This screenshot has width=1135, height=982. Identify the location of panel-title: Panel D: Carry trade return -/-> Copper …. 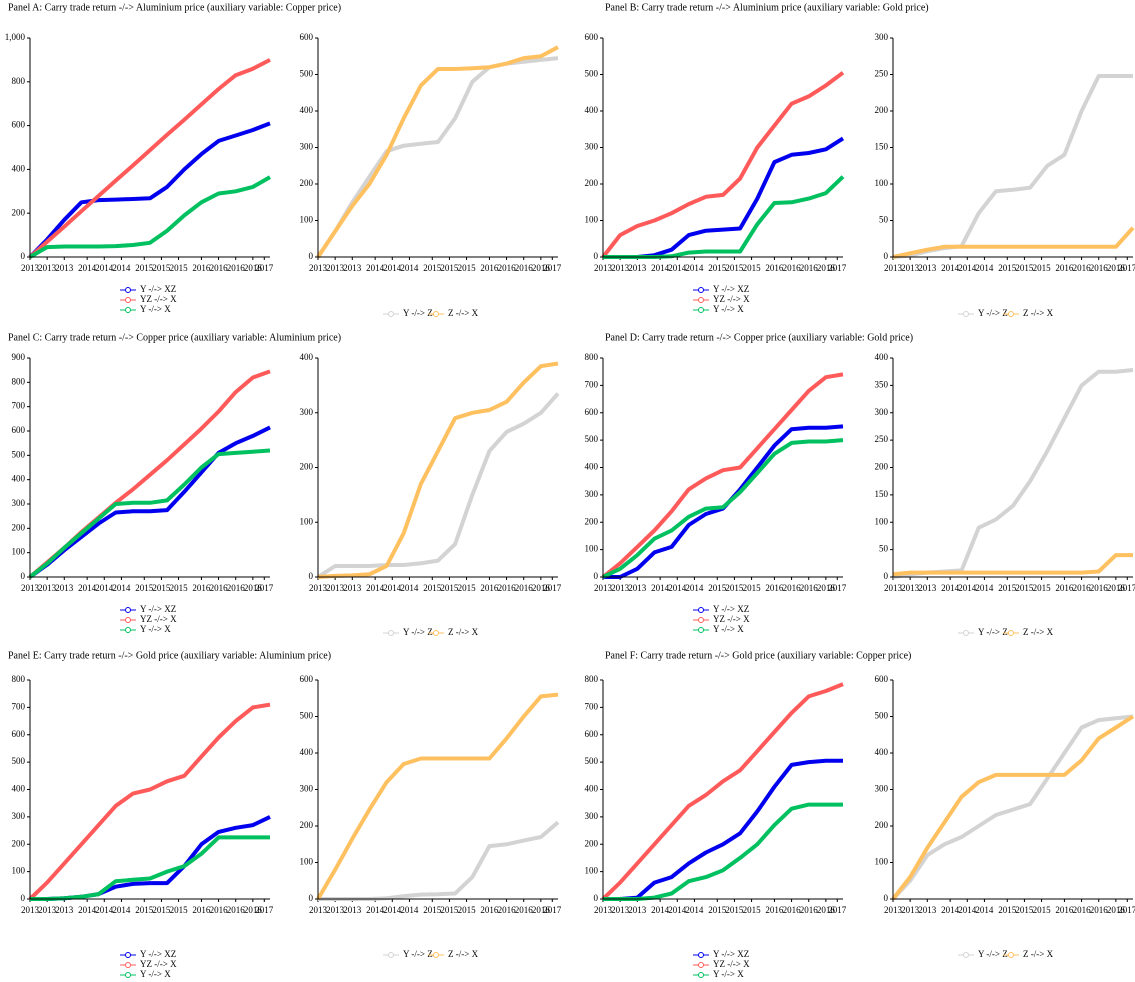
(759, 337).